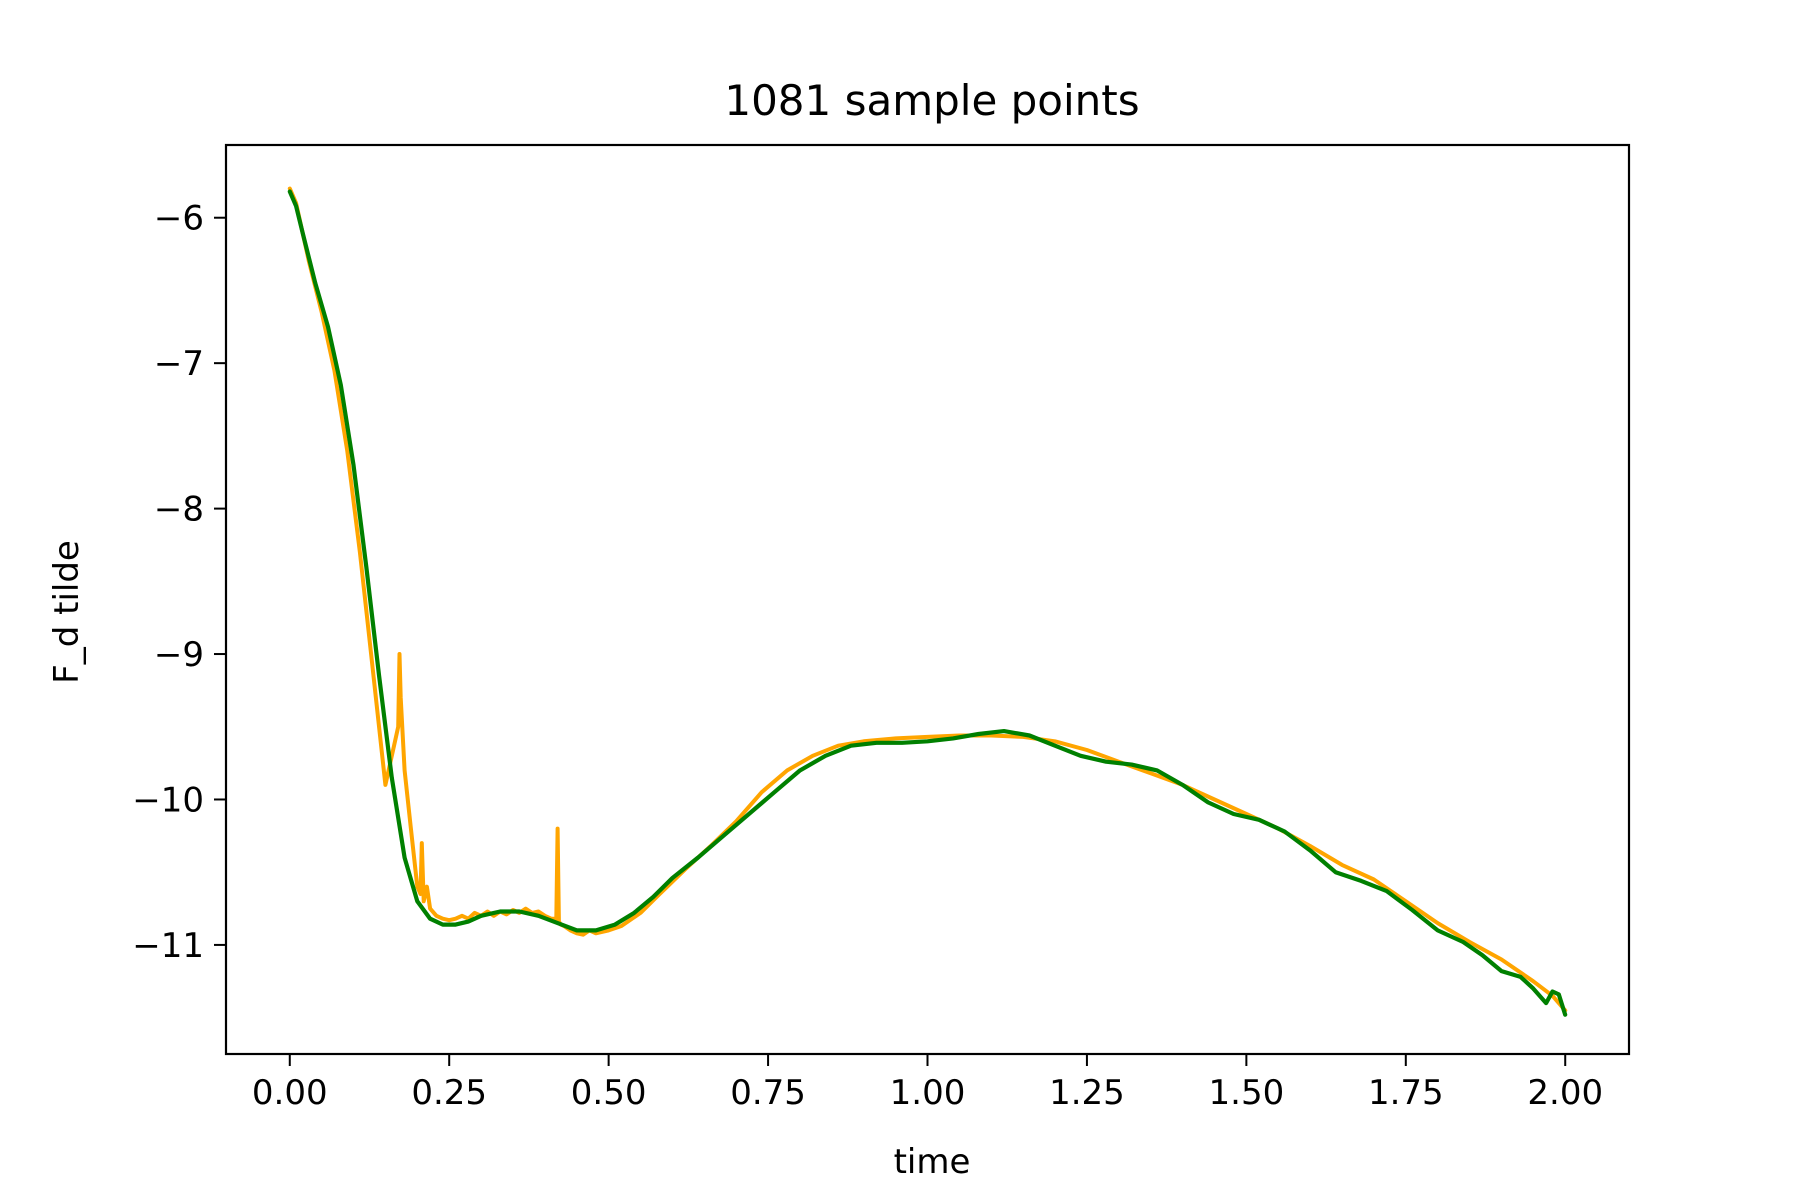 The image size is (1800, 1200). I want to click on y-tick-label: −9, so click(179, 655).